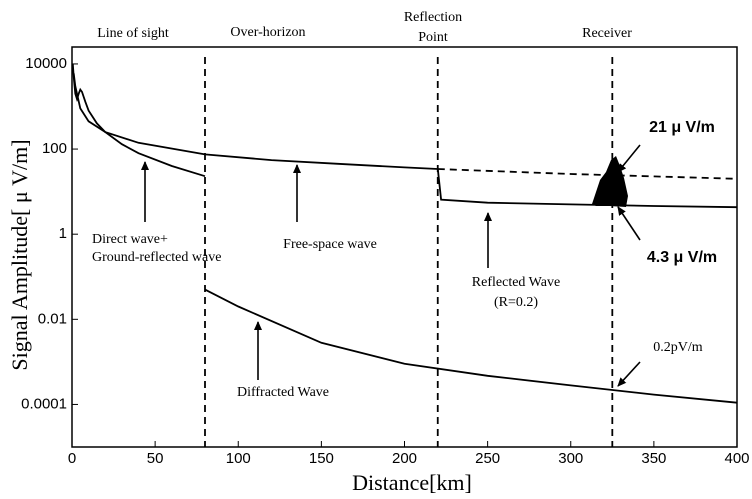 Image resolution: width=752 pixels, height=499 pixels. I want to click on header: Point, so click(433, 37).